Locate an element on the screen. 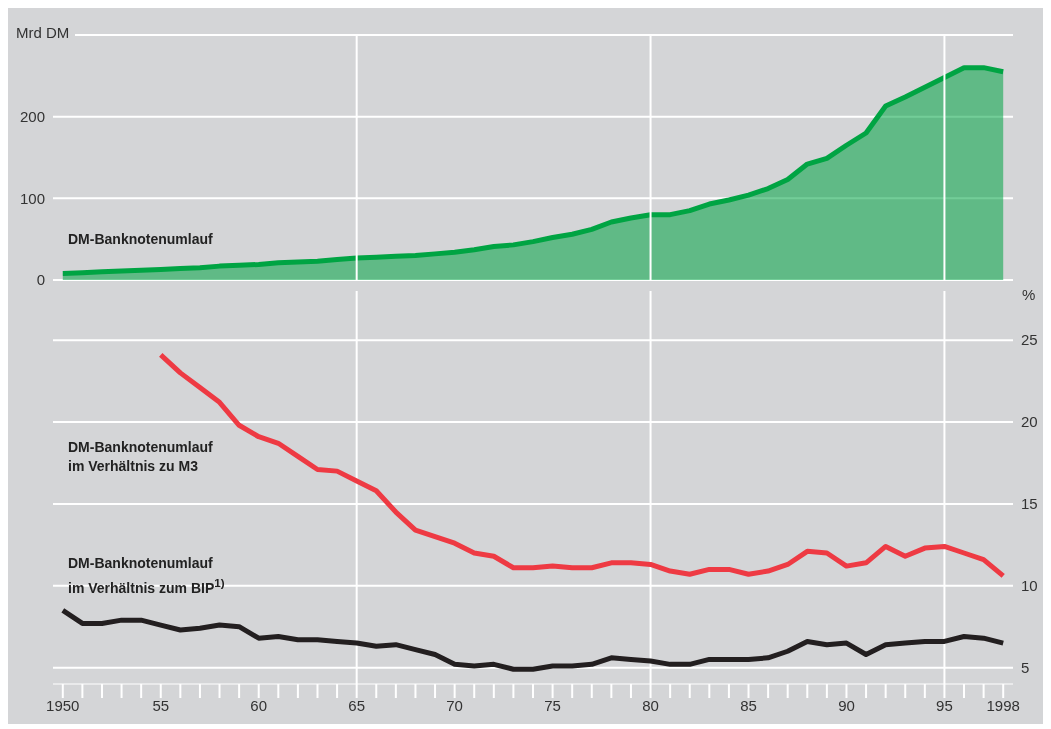  x-tick-label: 1950 is located at coordinates (63, 705).